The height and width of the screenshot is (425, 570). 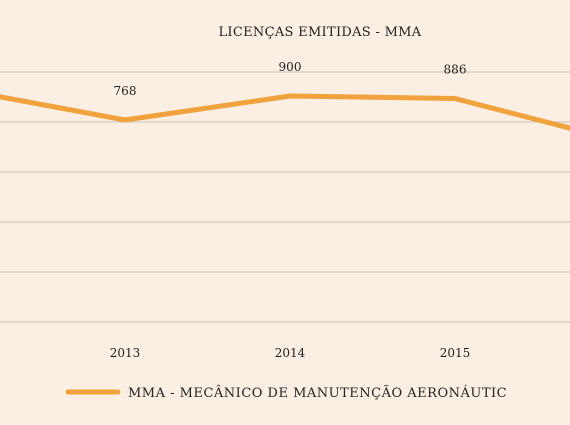 I want to click on x-axis-ticks: 2013 2014 2015, so click(x=290, y=353).